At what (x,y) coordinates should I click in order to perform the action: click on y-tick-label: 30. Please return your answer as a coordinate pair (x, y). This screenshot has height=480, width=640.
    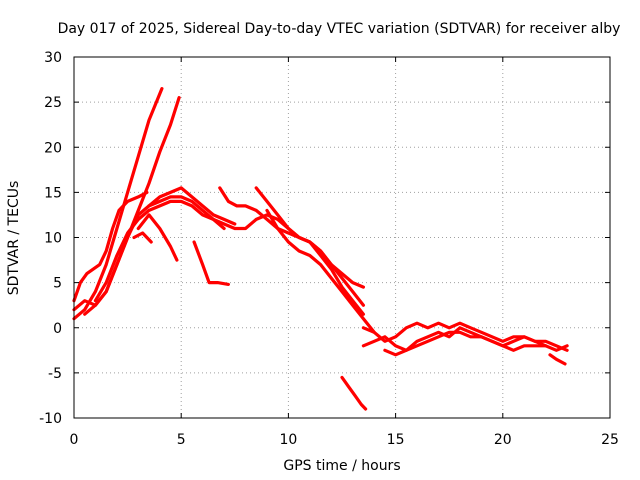
    Looking at the image, I should click on (53, 58).